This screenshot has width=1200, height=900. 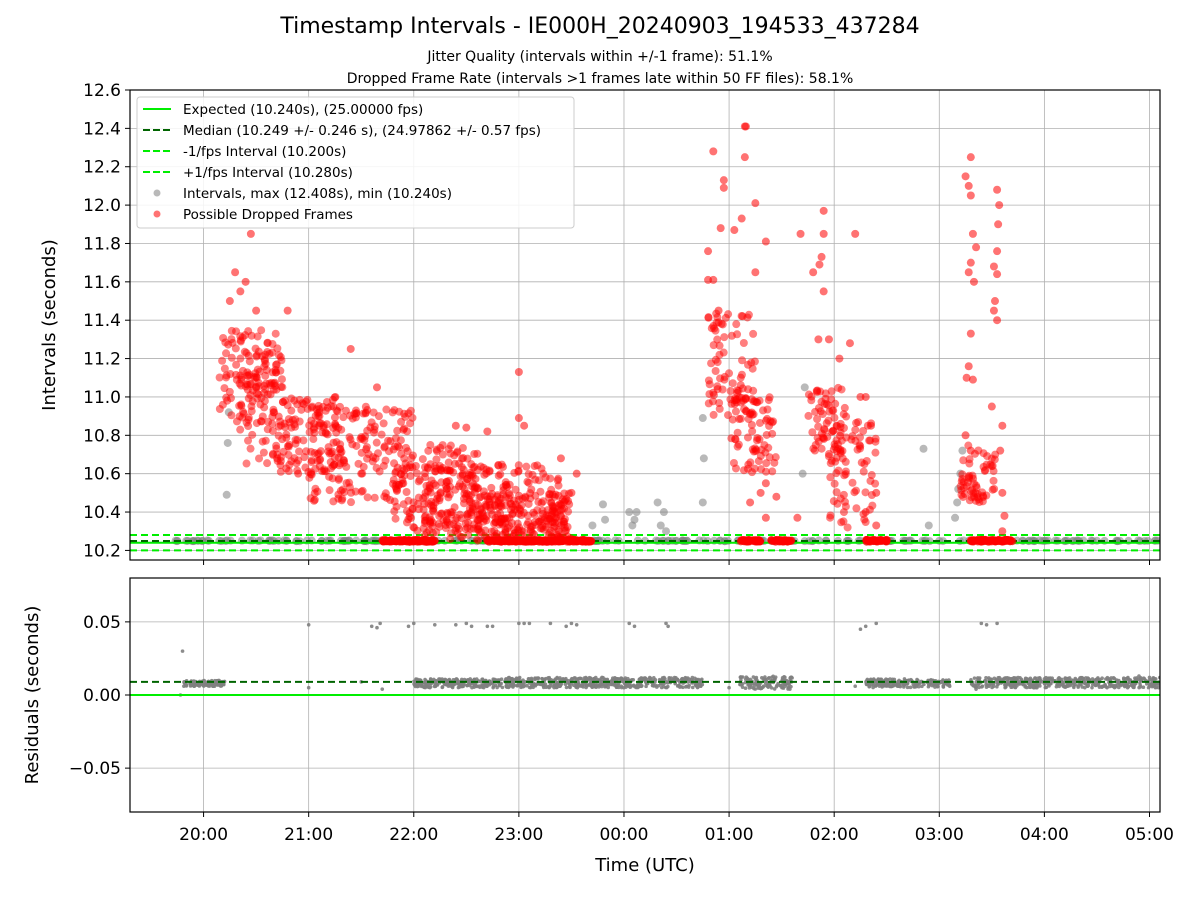 What do you see at coordinates (518, 835) in the screenshot?
I see `x-tick-label: 23:00` at bounding box center [518, 835].